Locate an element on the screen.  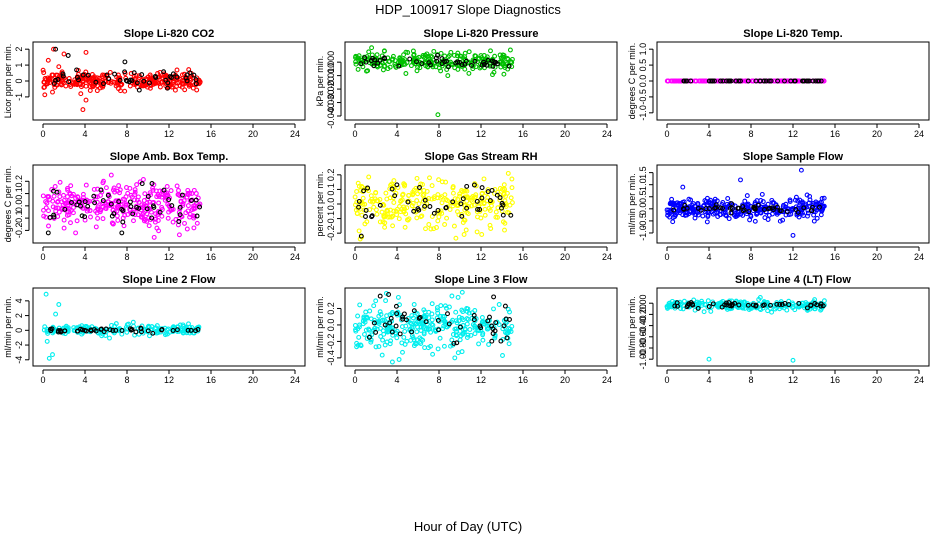
y-tick-label: -0.010 is located at coordinates (331, 76).